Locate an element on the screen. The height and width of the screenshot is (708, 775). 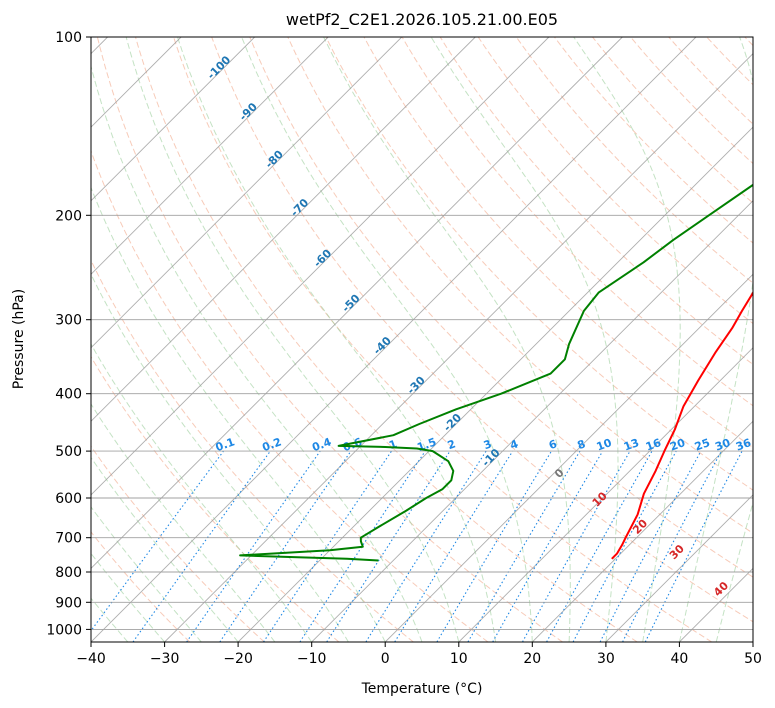
x-tick-label: 50 is located at coordinates (753, 659).